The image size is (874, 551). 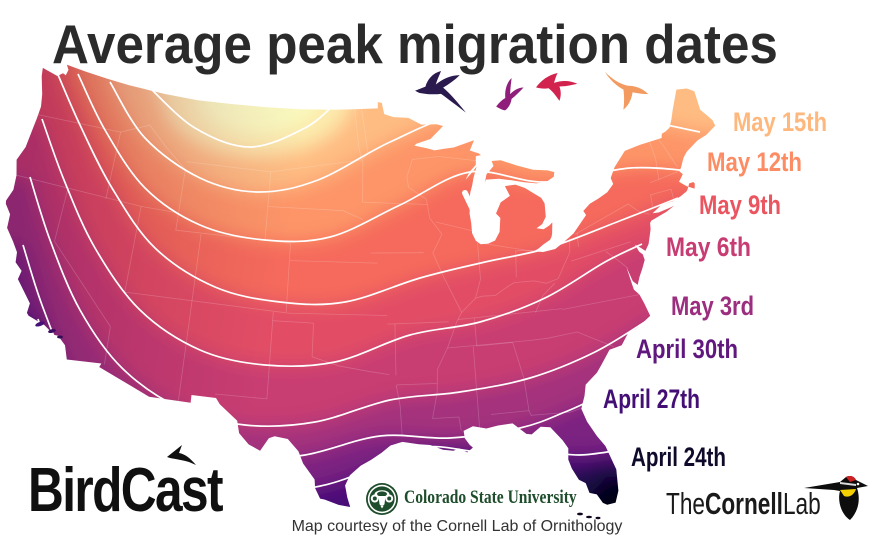 What do you see at coordinates (651, 399) in the screenshot?
I see `svg-text: April 27th` at bounding box center [651, 399].